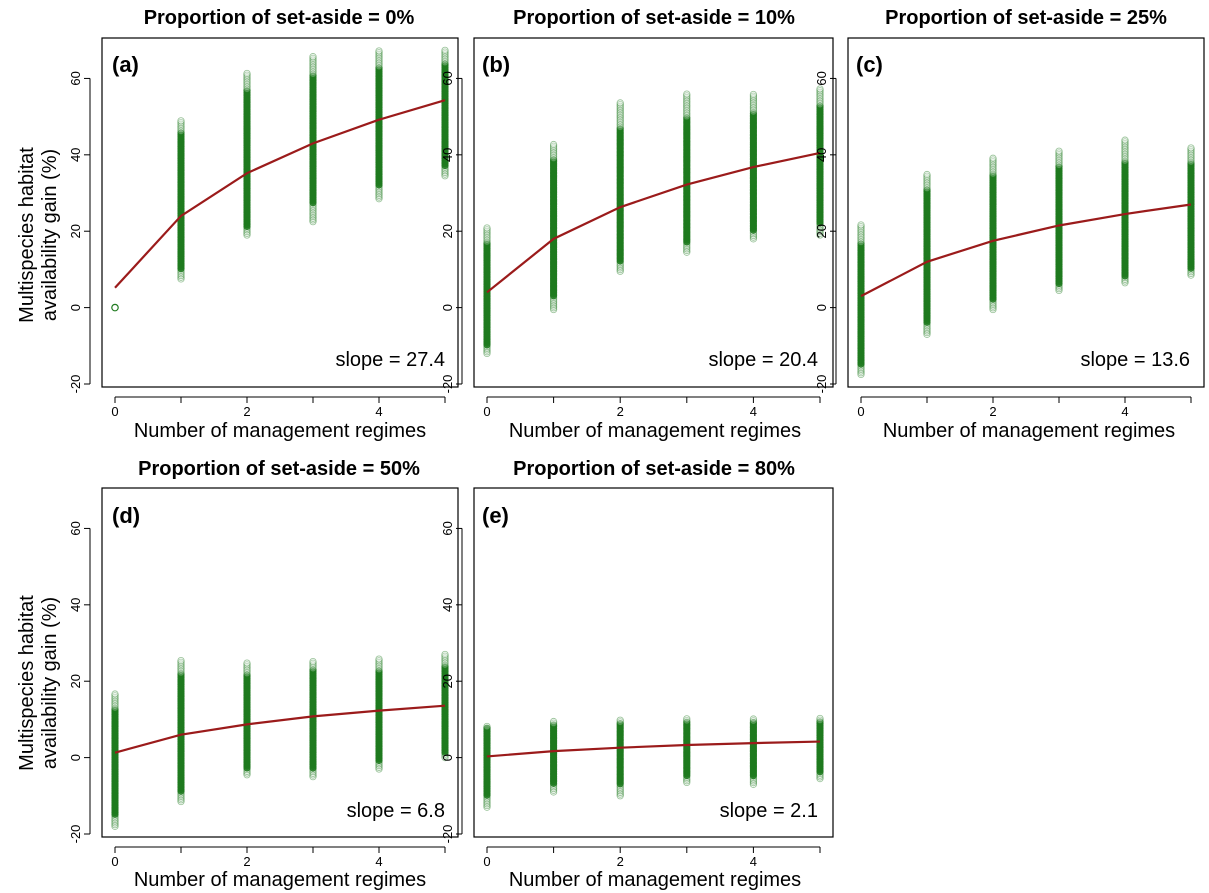 Image resolution: width=1209 pixels, height=893 pixels. Describe the element at coordinates (495, 515) in the screenshot. I see `panel-label: (e)` at that location.